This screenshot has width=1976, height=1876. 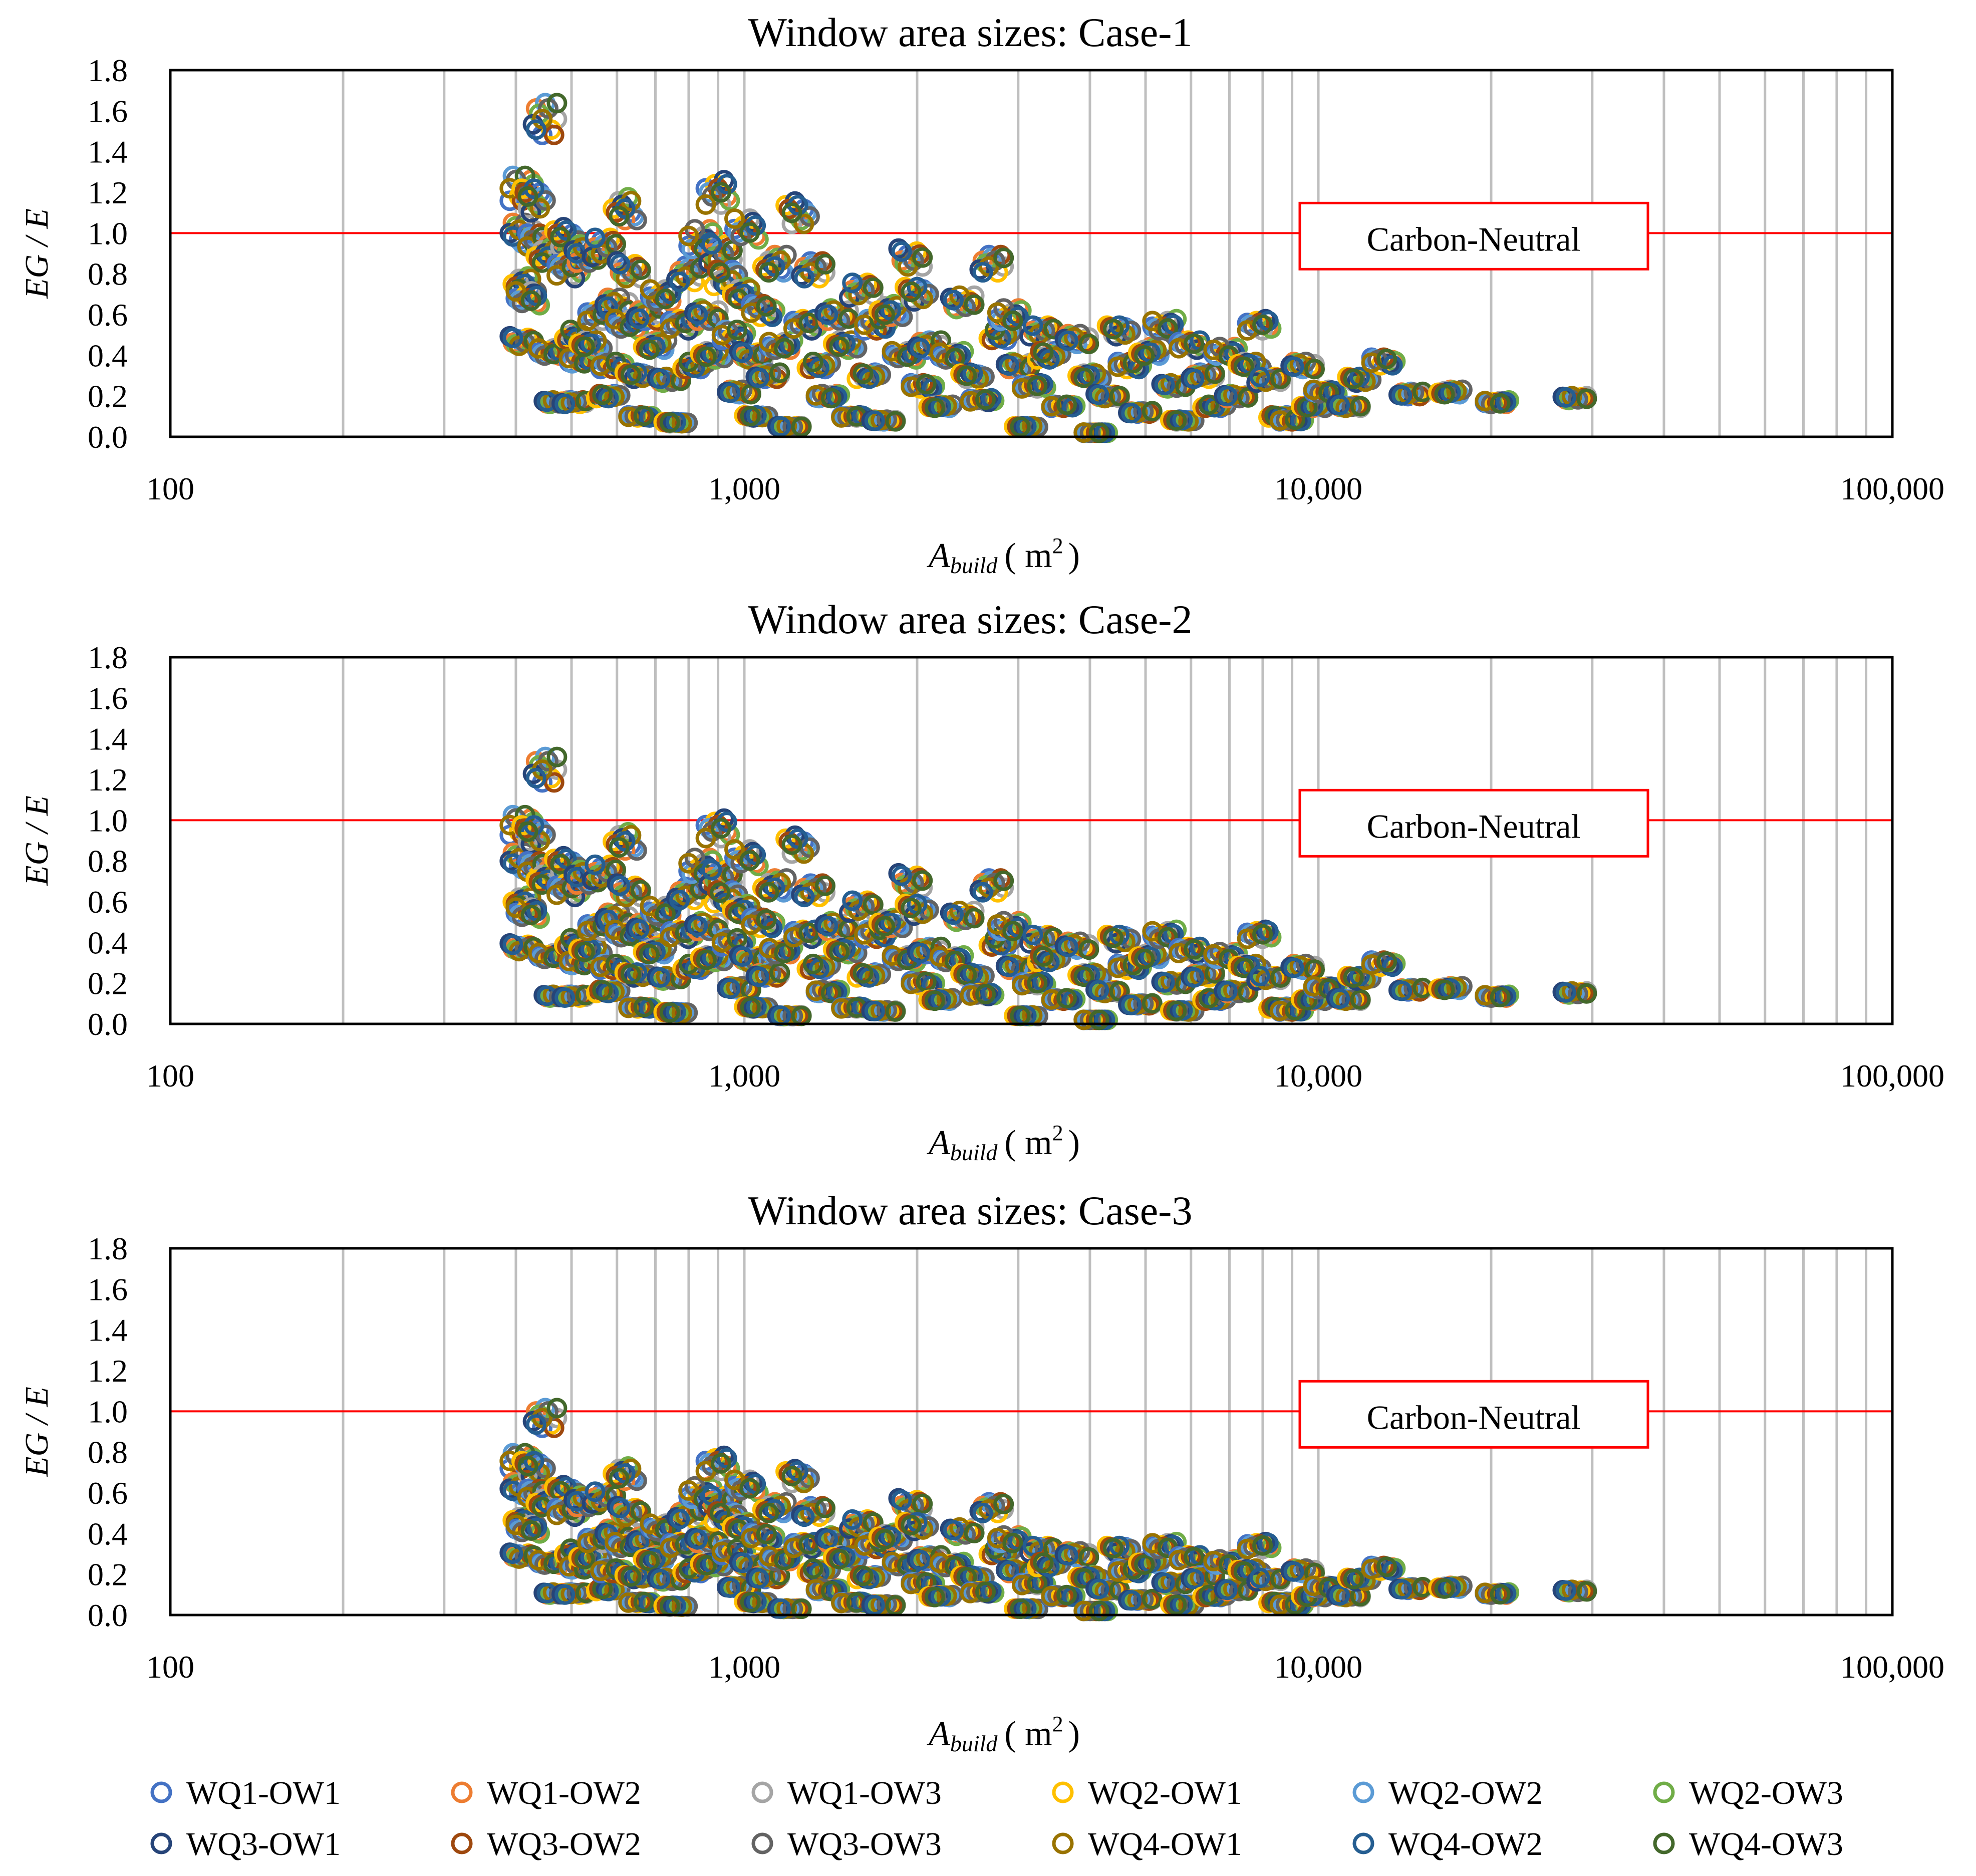 I want to click on carbon-neutral-label: Carbon-Neutral, so click(x=1474, y=1417).